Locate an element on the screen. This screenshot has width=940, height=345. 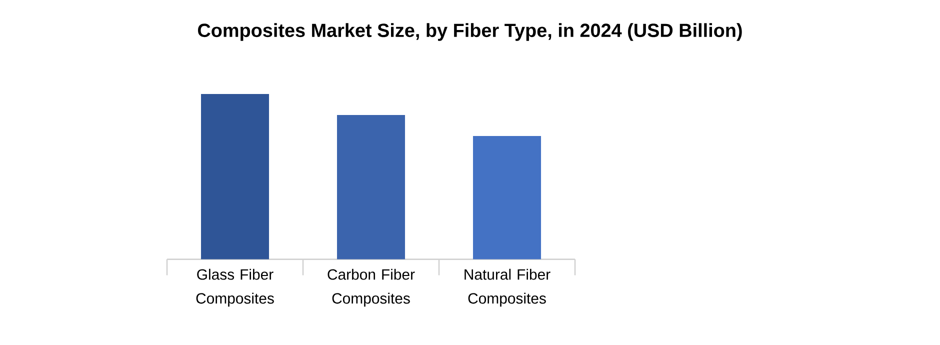
x-tick-label: Carbon Fiber Composites is located at coordinates (371, 287).